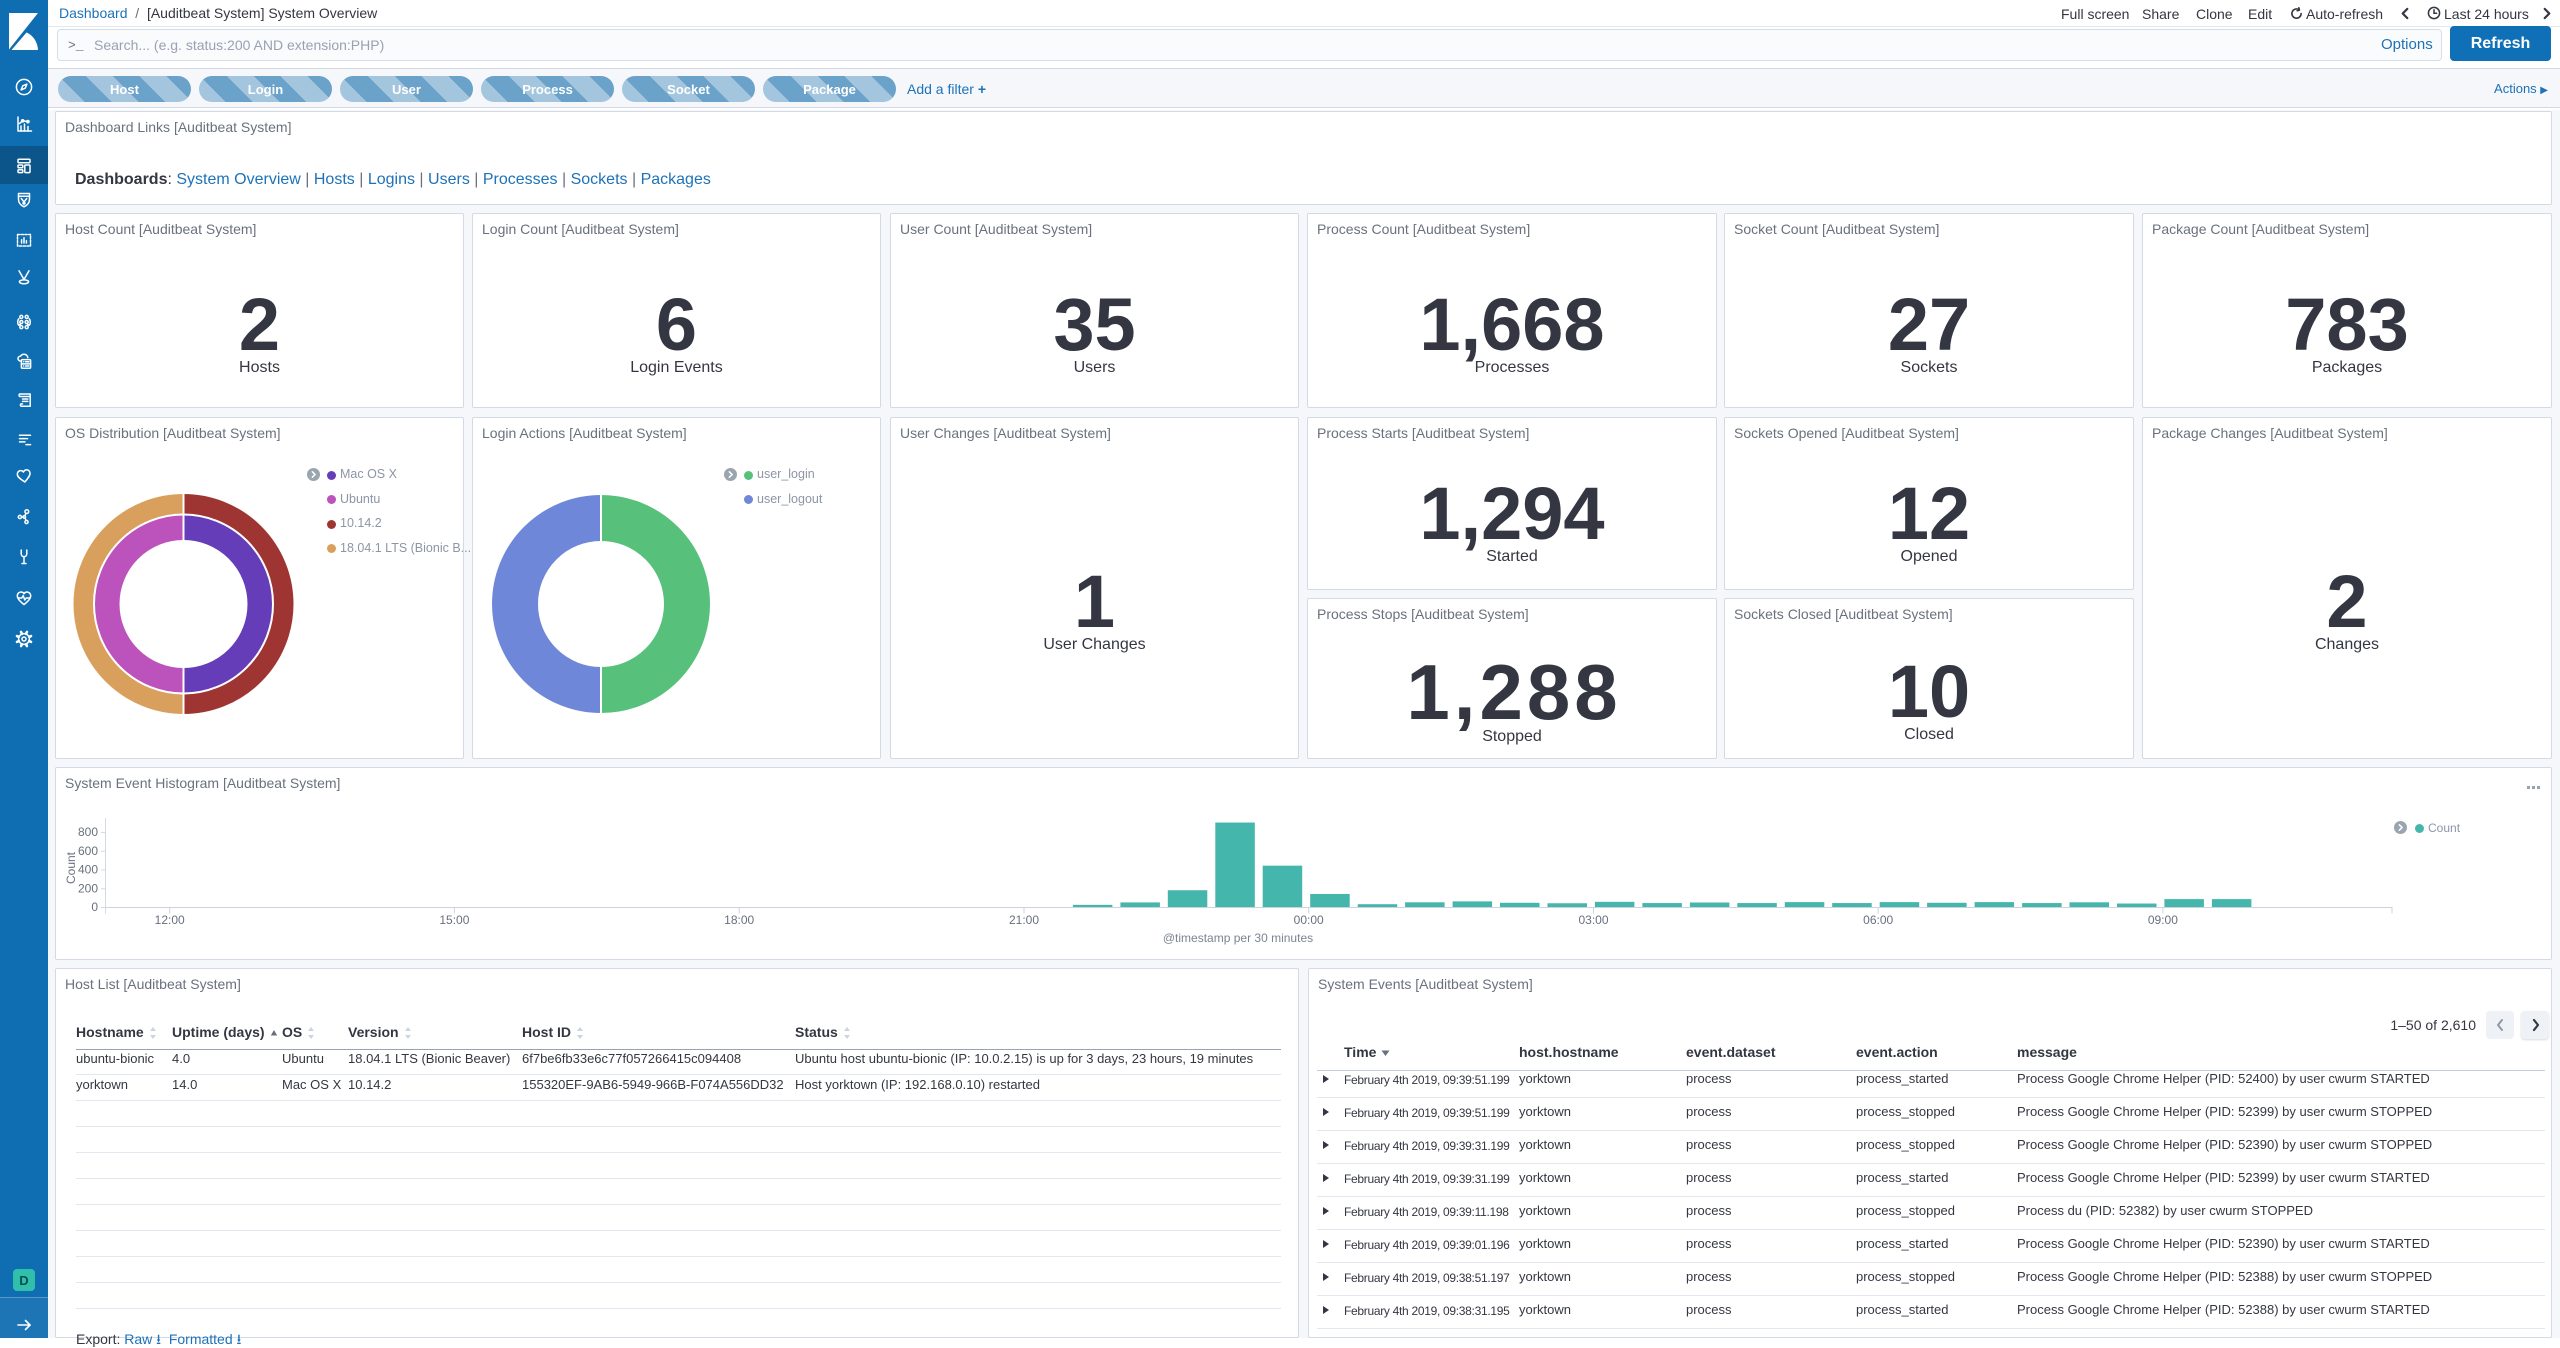 This screenshot has width=2560, height=1348. I want to click on svg-text: 18:00, so click(739, 920).